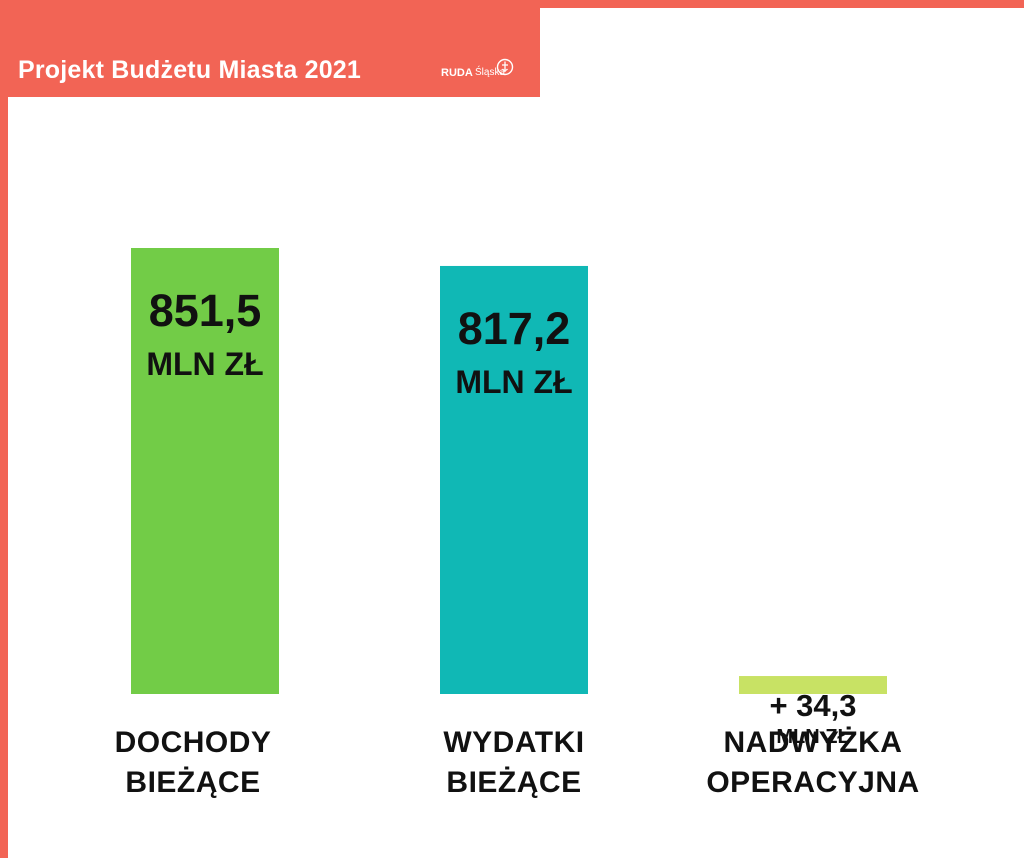 This screenshot has width=1024, height=858. What do you see at coordinates (812, 782) in the screenshot?
I see `category-label-3-line-2: OPERACYJNA` at bounding box center [812, 782].